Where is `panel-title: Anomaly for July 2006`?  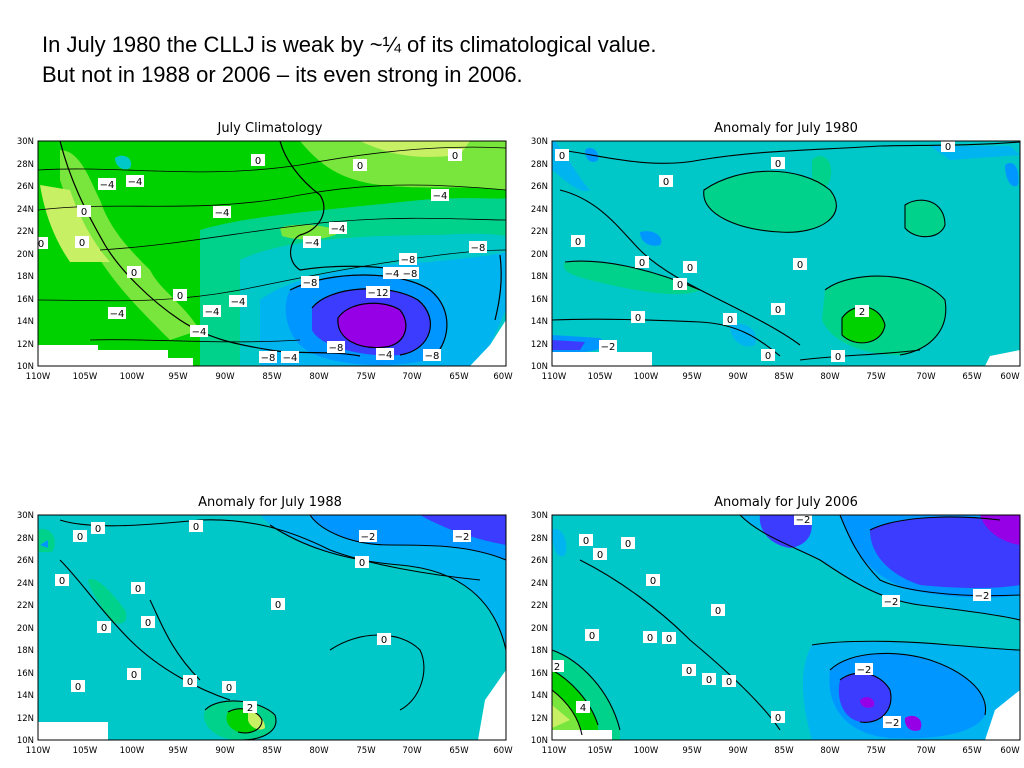 panel-title: Anomaly for July 2006 is located at coordinates (786, 502).